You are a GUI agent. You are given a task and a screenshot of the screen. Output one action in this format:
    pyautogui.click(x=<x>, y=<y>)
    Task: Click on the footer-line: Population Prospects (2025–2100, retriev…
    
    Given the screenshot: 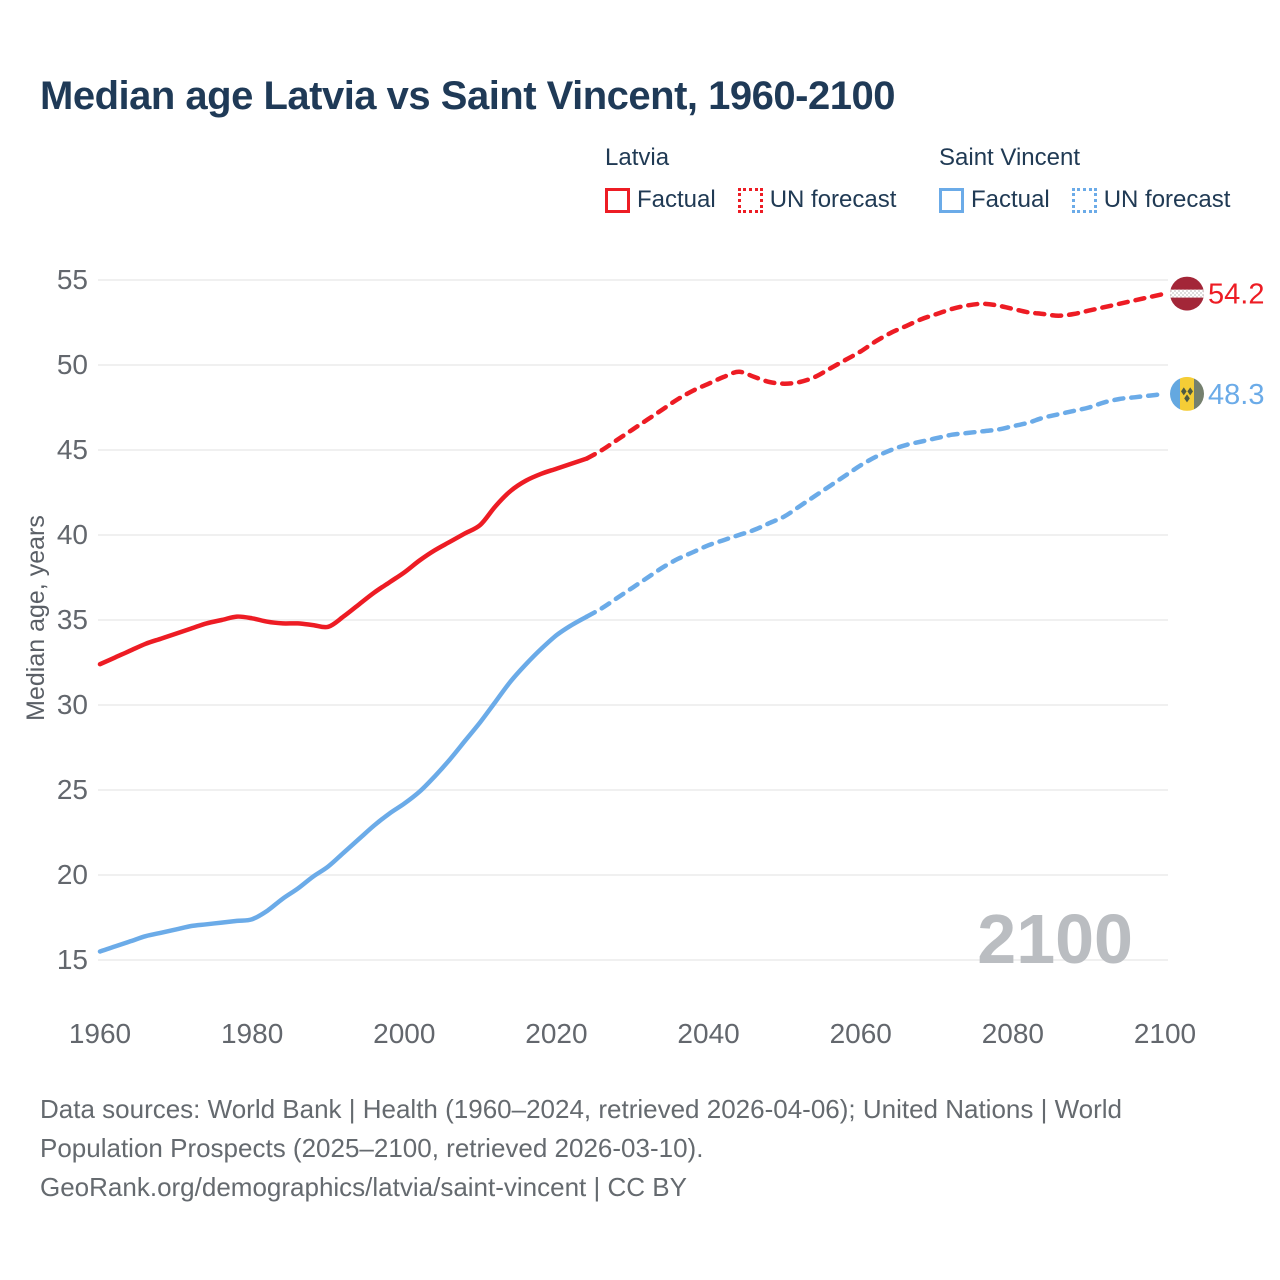 What is the action you would take?
    pyautogui.click(x=372, y=1148)
    